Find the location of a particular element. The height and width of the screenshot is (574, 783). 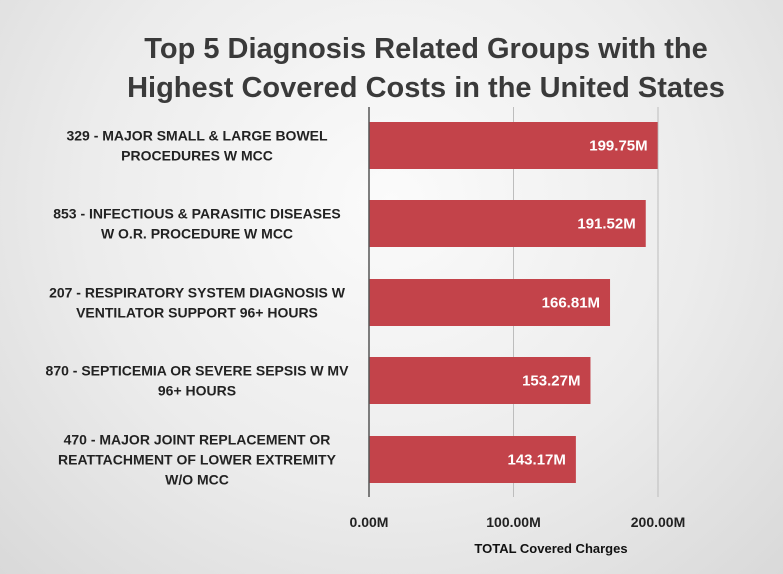

category-label: 470 - MAJOR JOINT REPLACEMENT OR is located at coordinates (197, 440).